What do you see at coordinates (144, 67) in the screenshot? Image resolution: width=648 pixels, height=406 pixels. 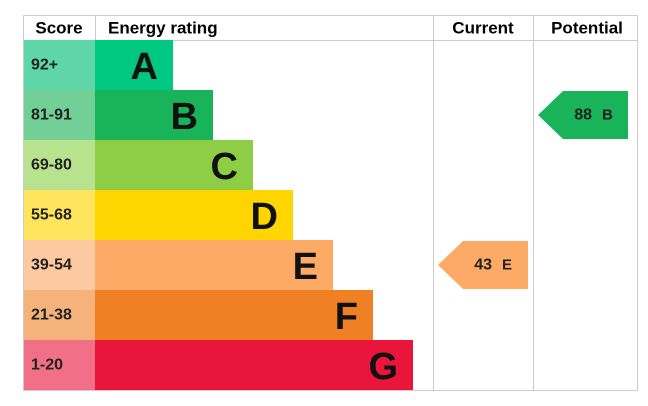 I see `rating-letter: A` at bounding box center [144, 67].